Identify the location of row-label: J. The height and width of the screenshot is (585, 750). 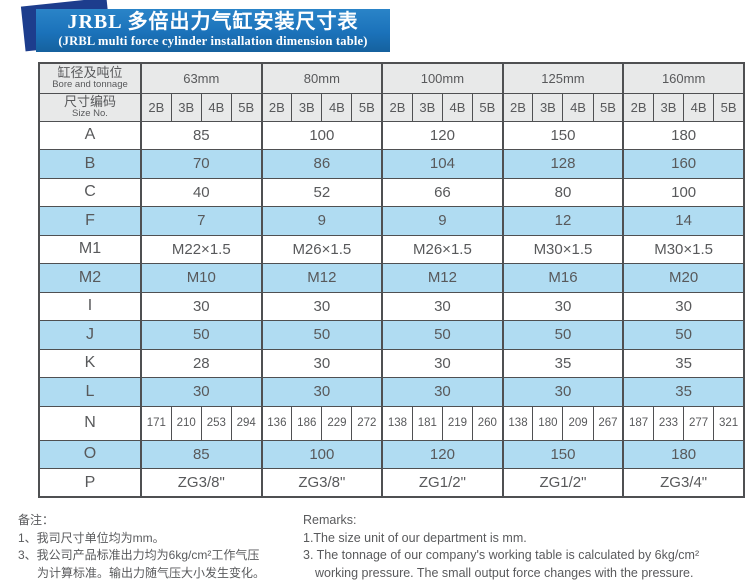
(90, 335).